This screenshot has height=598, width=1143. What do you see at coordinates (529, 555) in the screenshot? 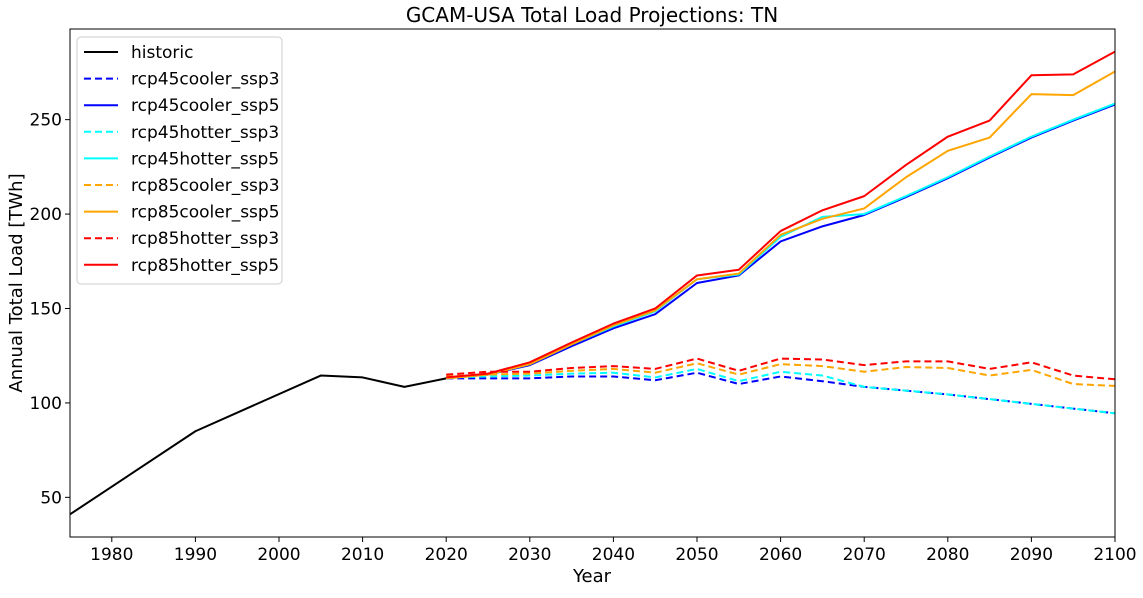
I see `x-tick-label: 2030` at bounding box center [529, 555].